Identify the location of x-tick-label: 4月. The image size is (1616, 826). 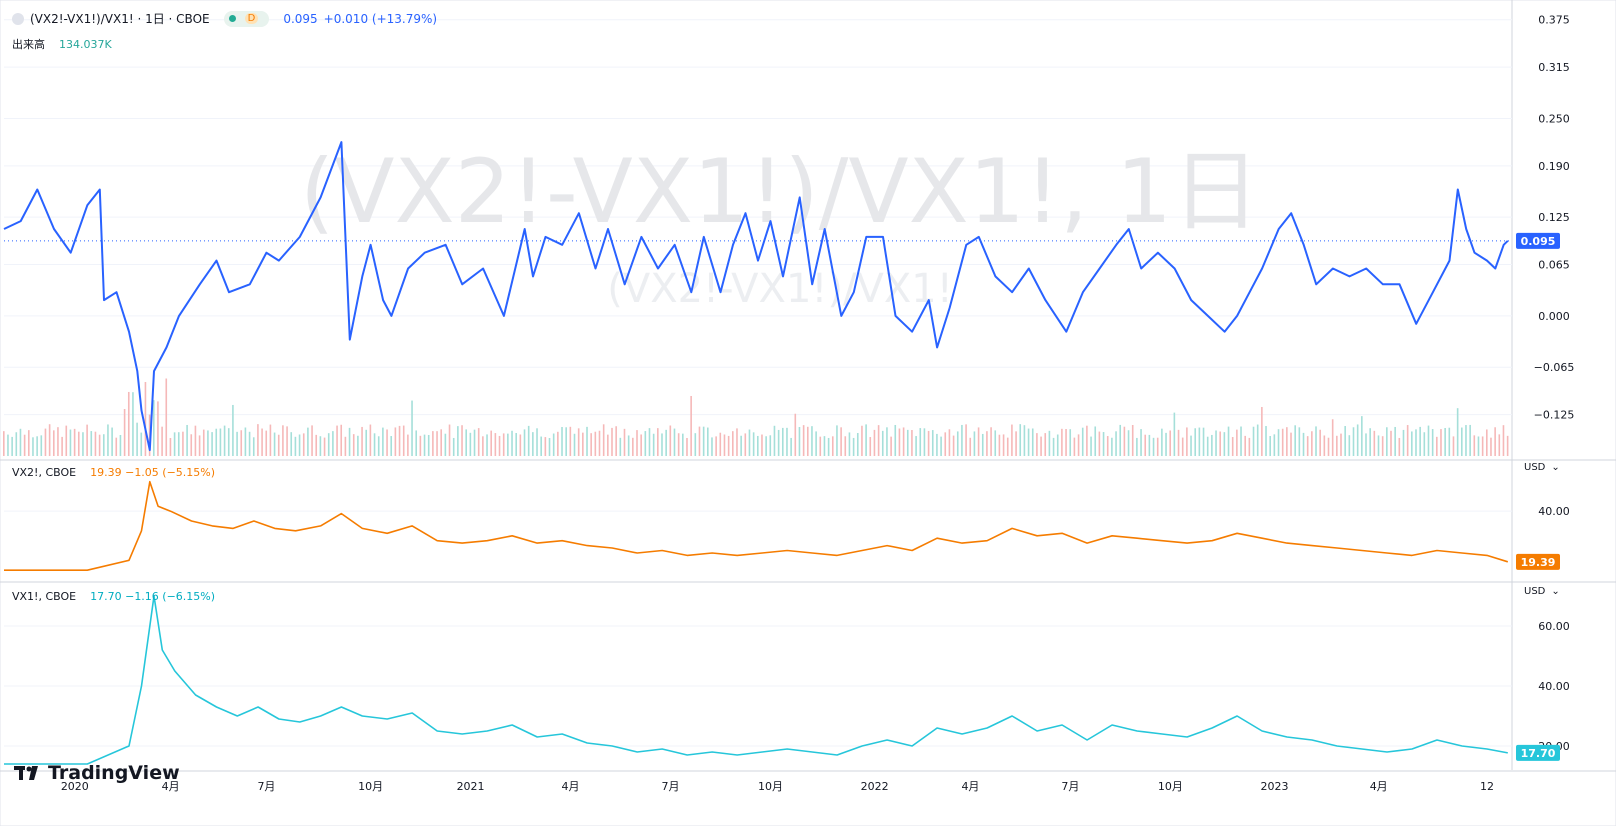
(171, 786).